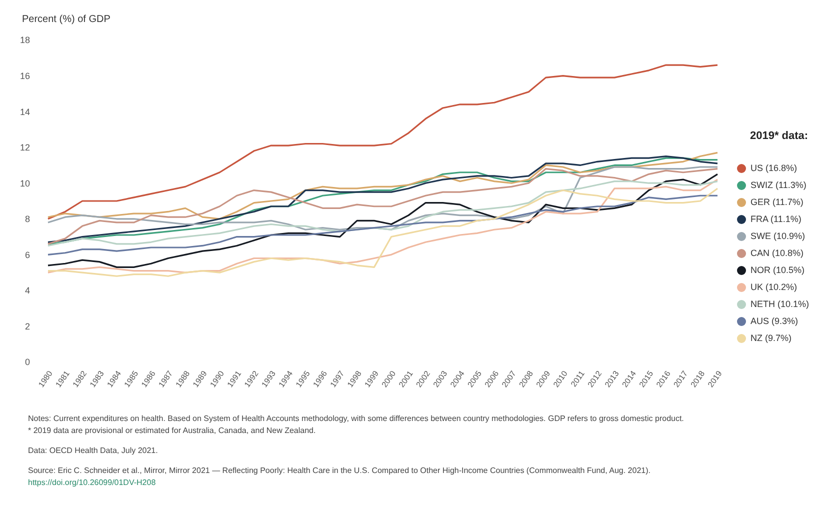 This screenshot has height=513, width=835. Describe the element at coordinates (774, 168) in the screenshot. I see `legend-label: US (16.8%)` at that location.